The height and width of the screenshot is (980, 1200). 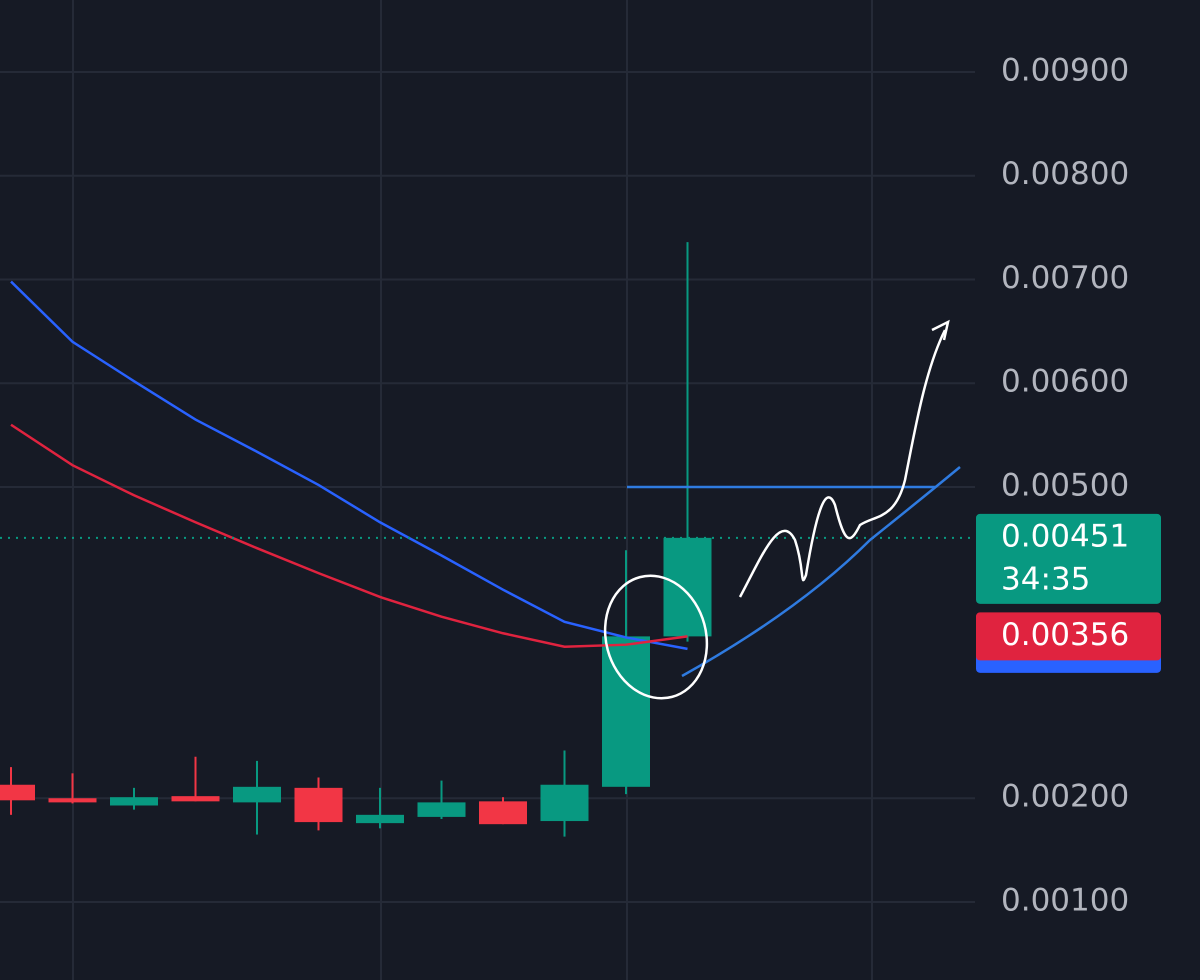 I want to click on last-price-badge, so click(x=1068, y=558).